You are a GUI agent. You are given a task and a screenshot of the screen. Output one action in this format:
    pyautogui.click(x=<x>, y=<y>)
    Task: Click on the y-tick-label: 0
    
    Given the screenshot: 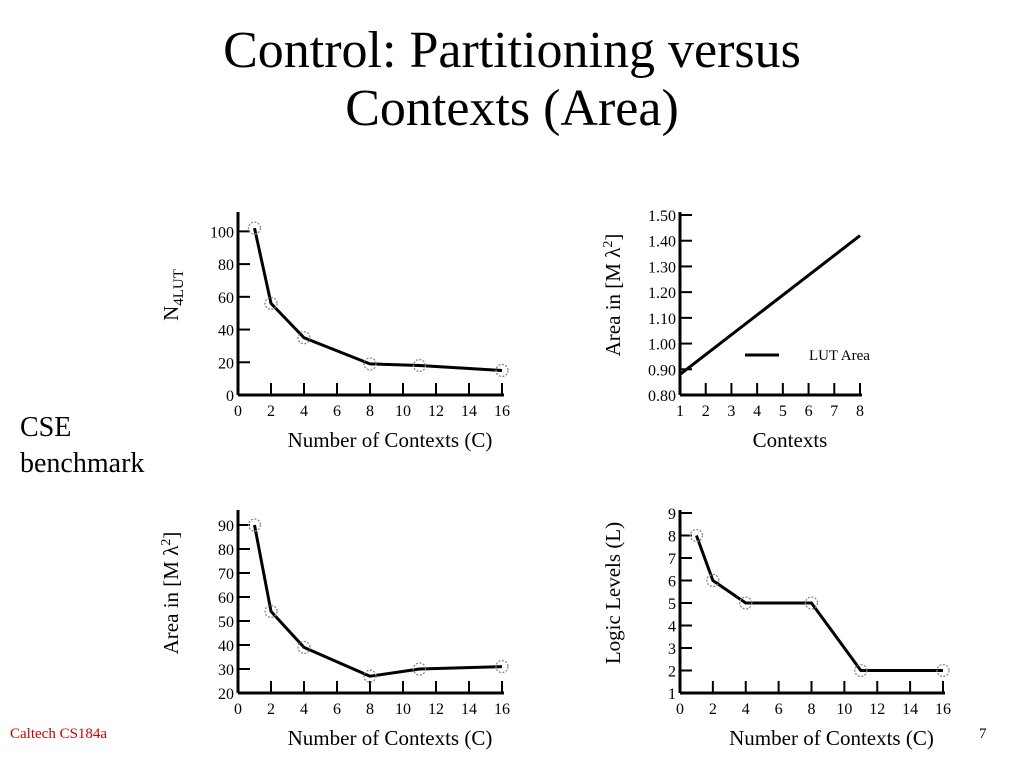 What is the action you would take?
    pyautogui.click(x=230, y=396)
    